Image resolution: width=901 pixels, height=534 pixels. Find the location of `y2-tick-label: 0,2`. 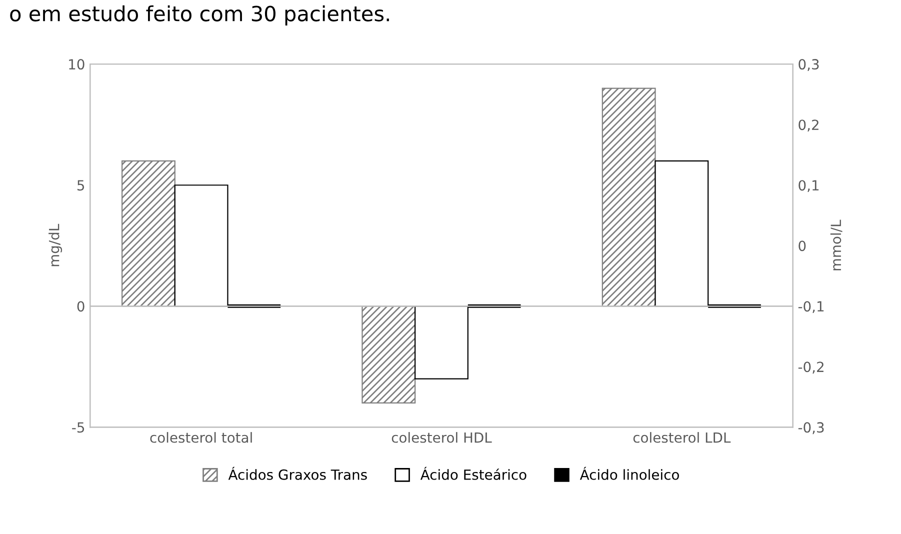

y2-tick-label: 0,2 is located at coordinates (808, 126).